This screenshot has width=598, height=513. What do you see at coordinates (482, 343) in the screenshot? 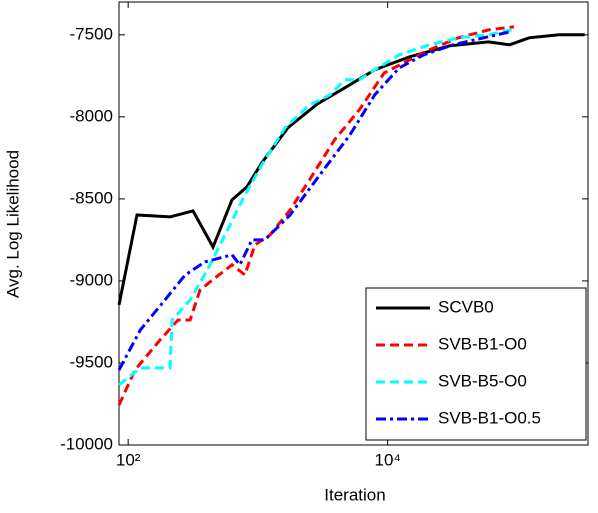
I see `legend-label: SVB-B1-O0` at bounding box center [482, 343].